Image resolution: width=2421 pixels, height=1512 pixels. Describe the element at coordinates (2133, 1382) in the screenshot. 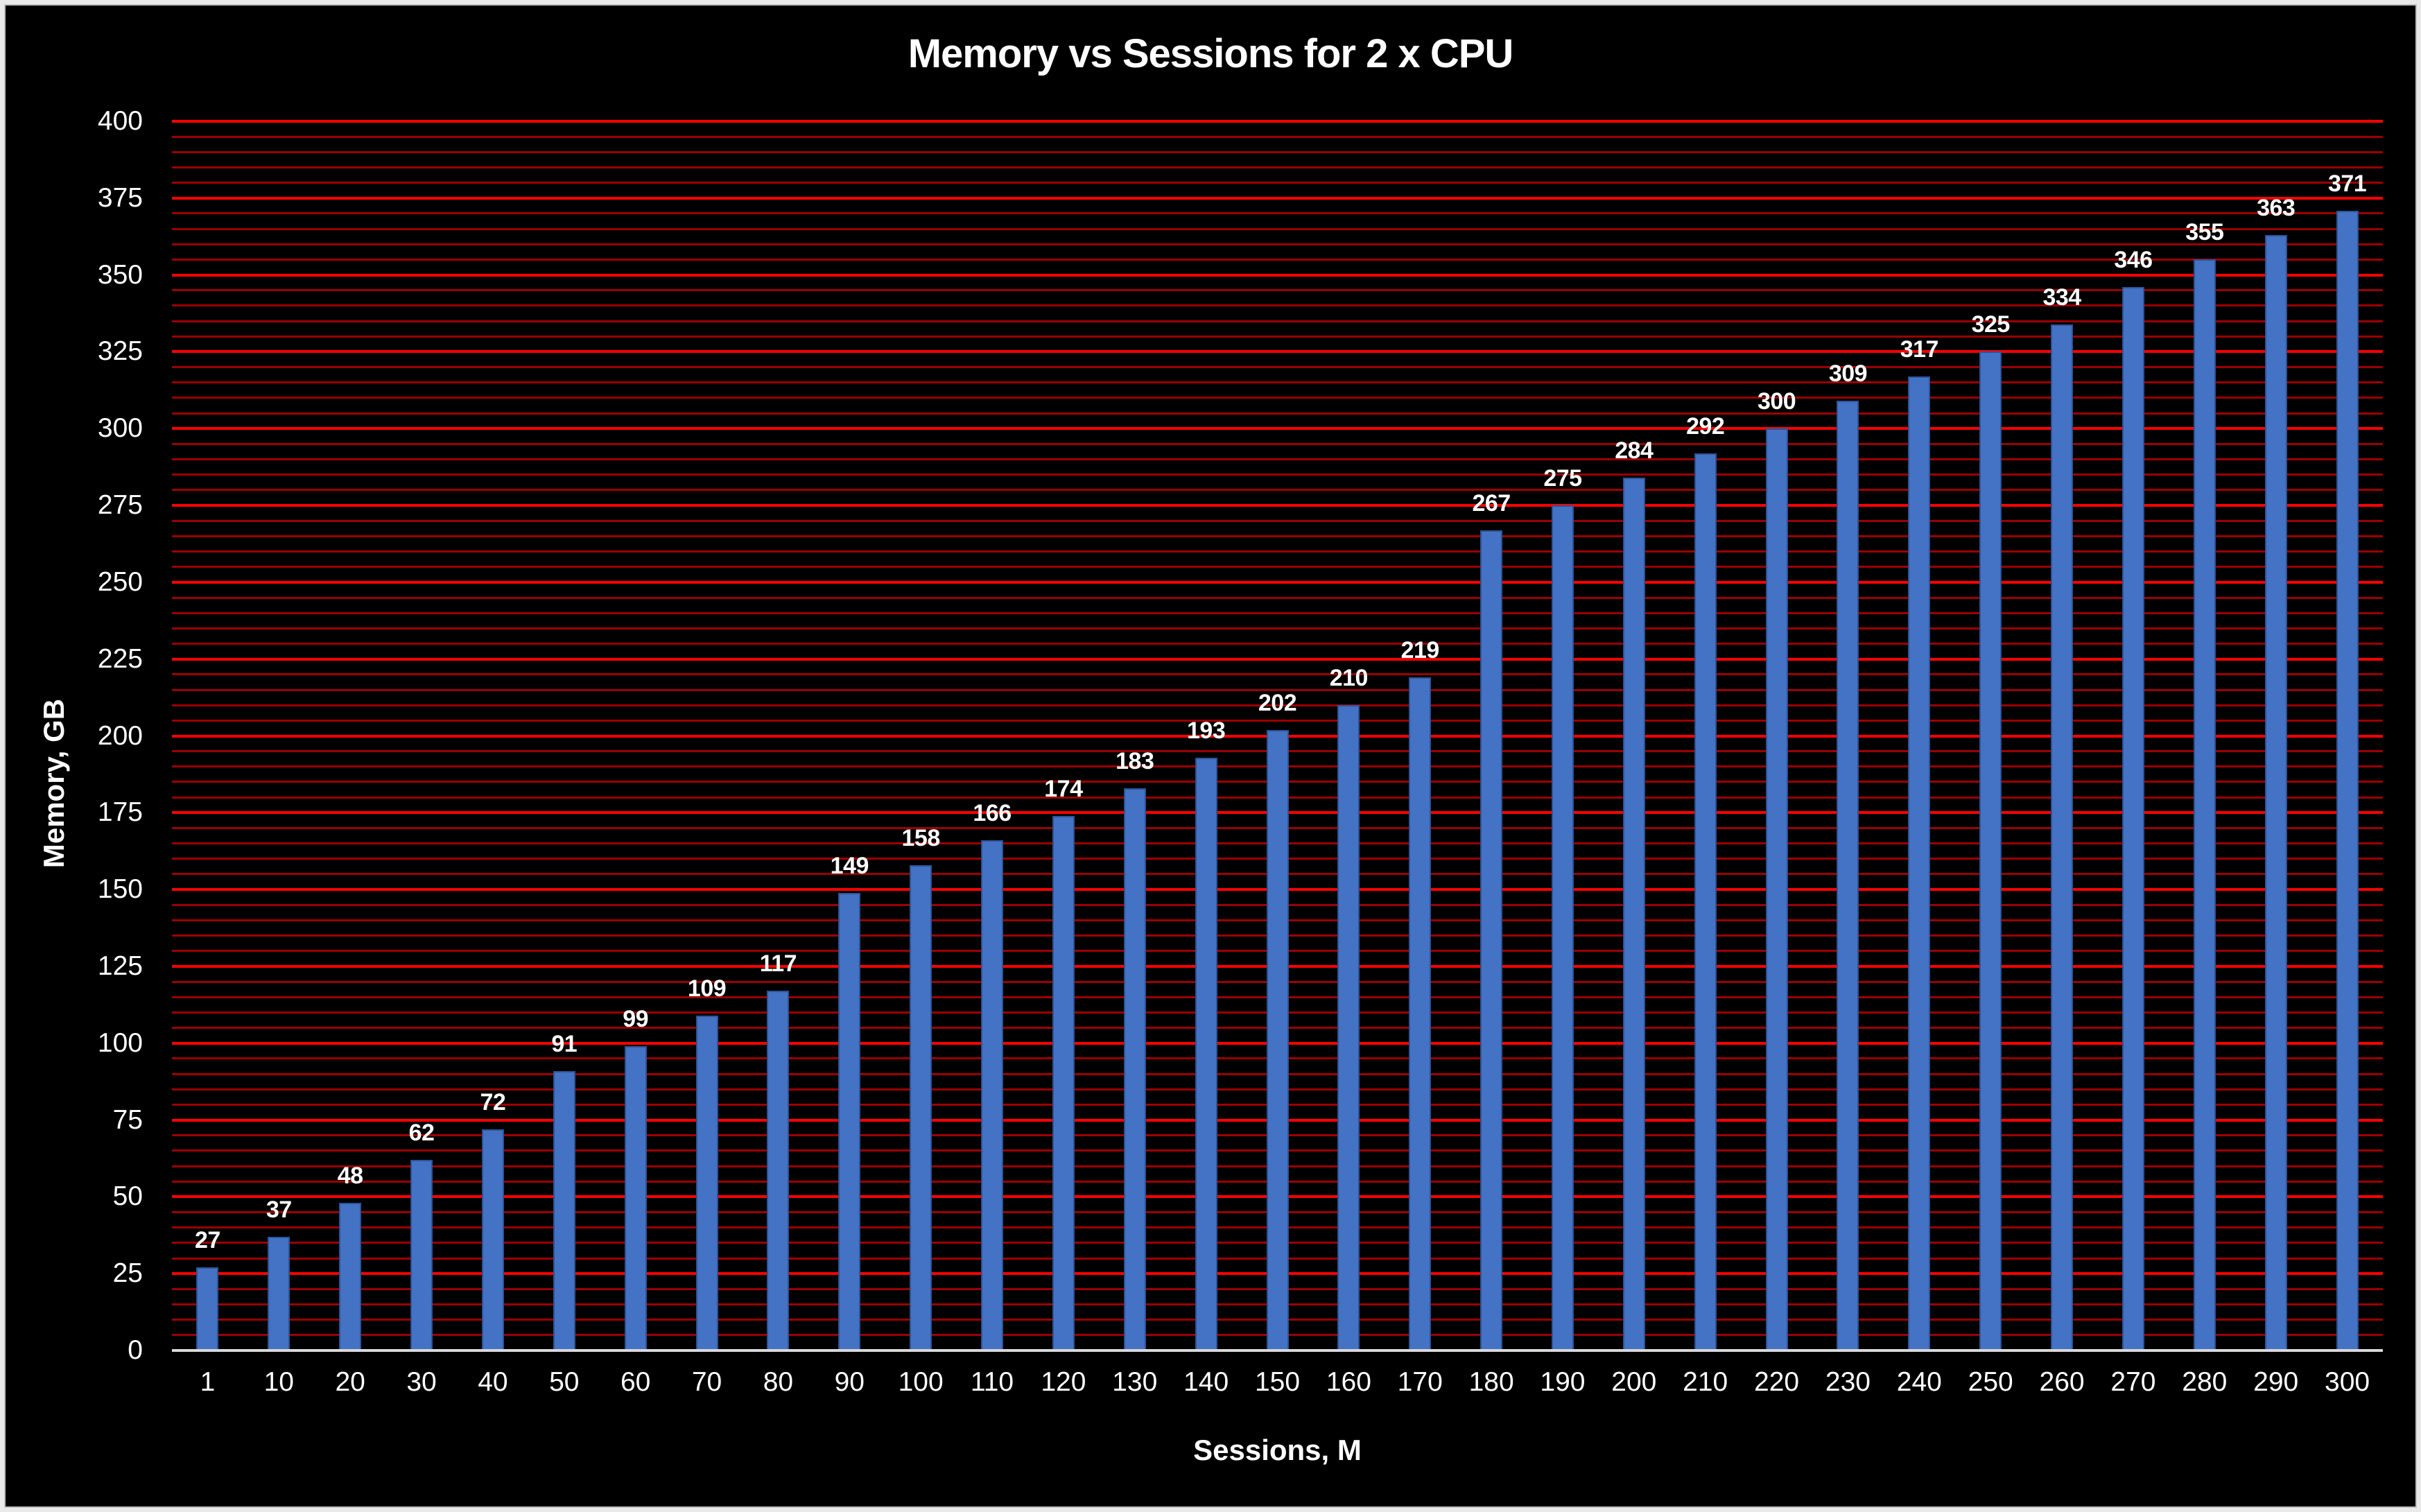

I see `x-tick-label: 270` at that location.